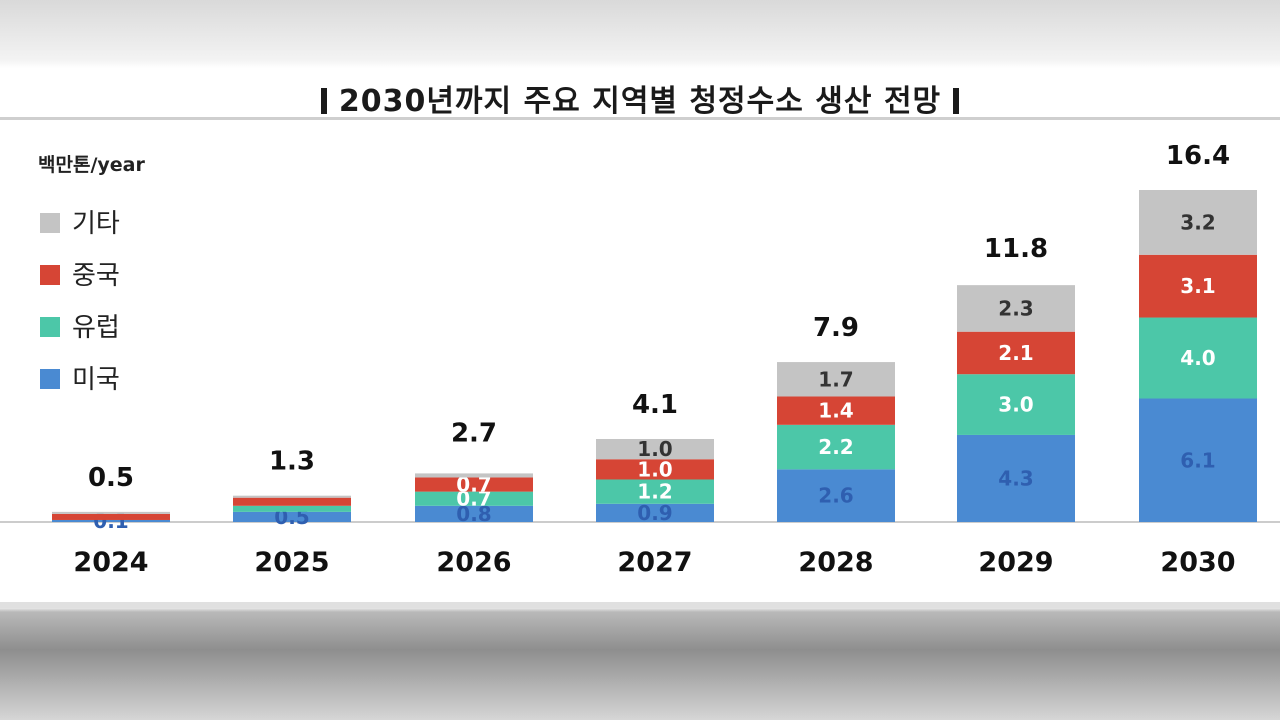 The height and width of the screenshot is (720, 1280). Describe the element at coordinates (474, 475) in the screenshot. I see `bar-2026-기타` at that location.